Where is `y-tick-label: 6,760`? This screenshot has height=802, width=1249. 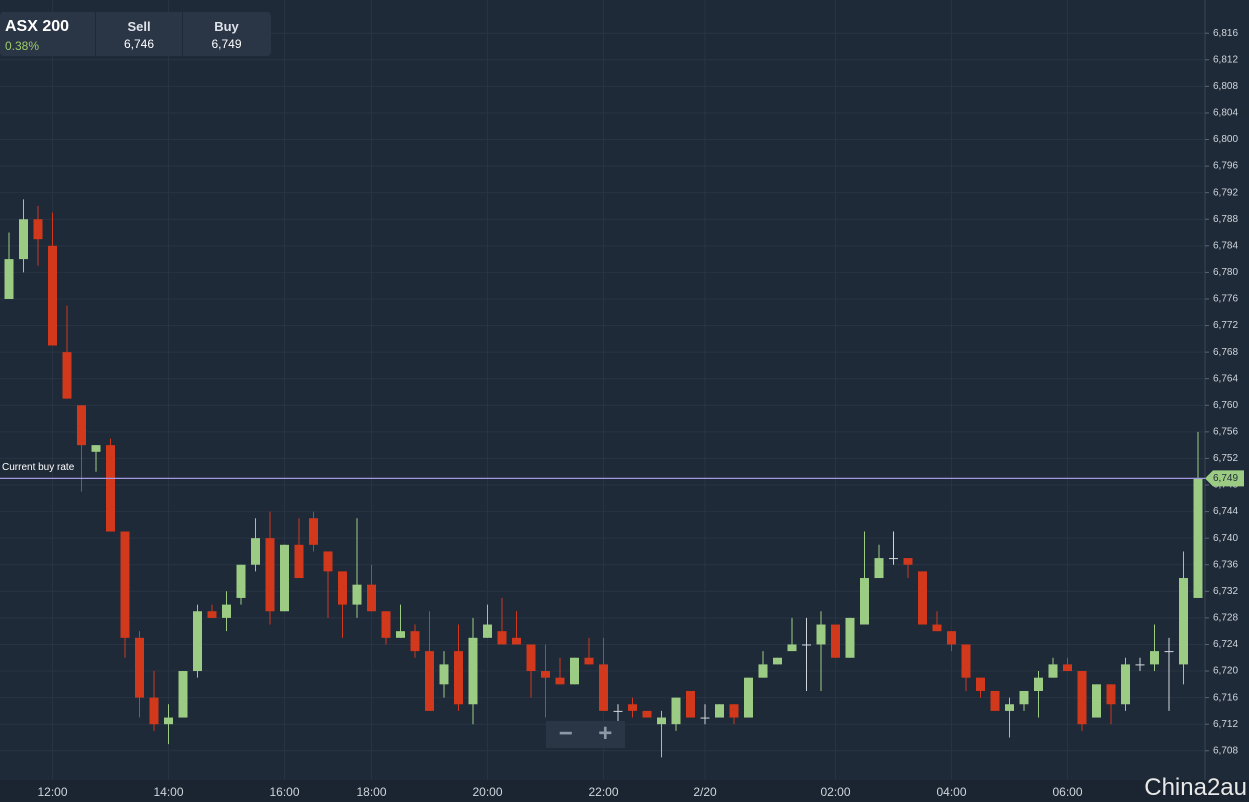 y-tick-label: 6,760 is located at coordinates (1225, 405).